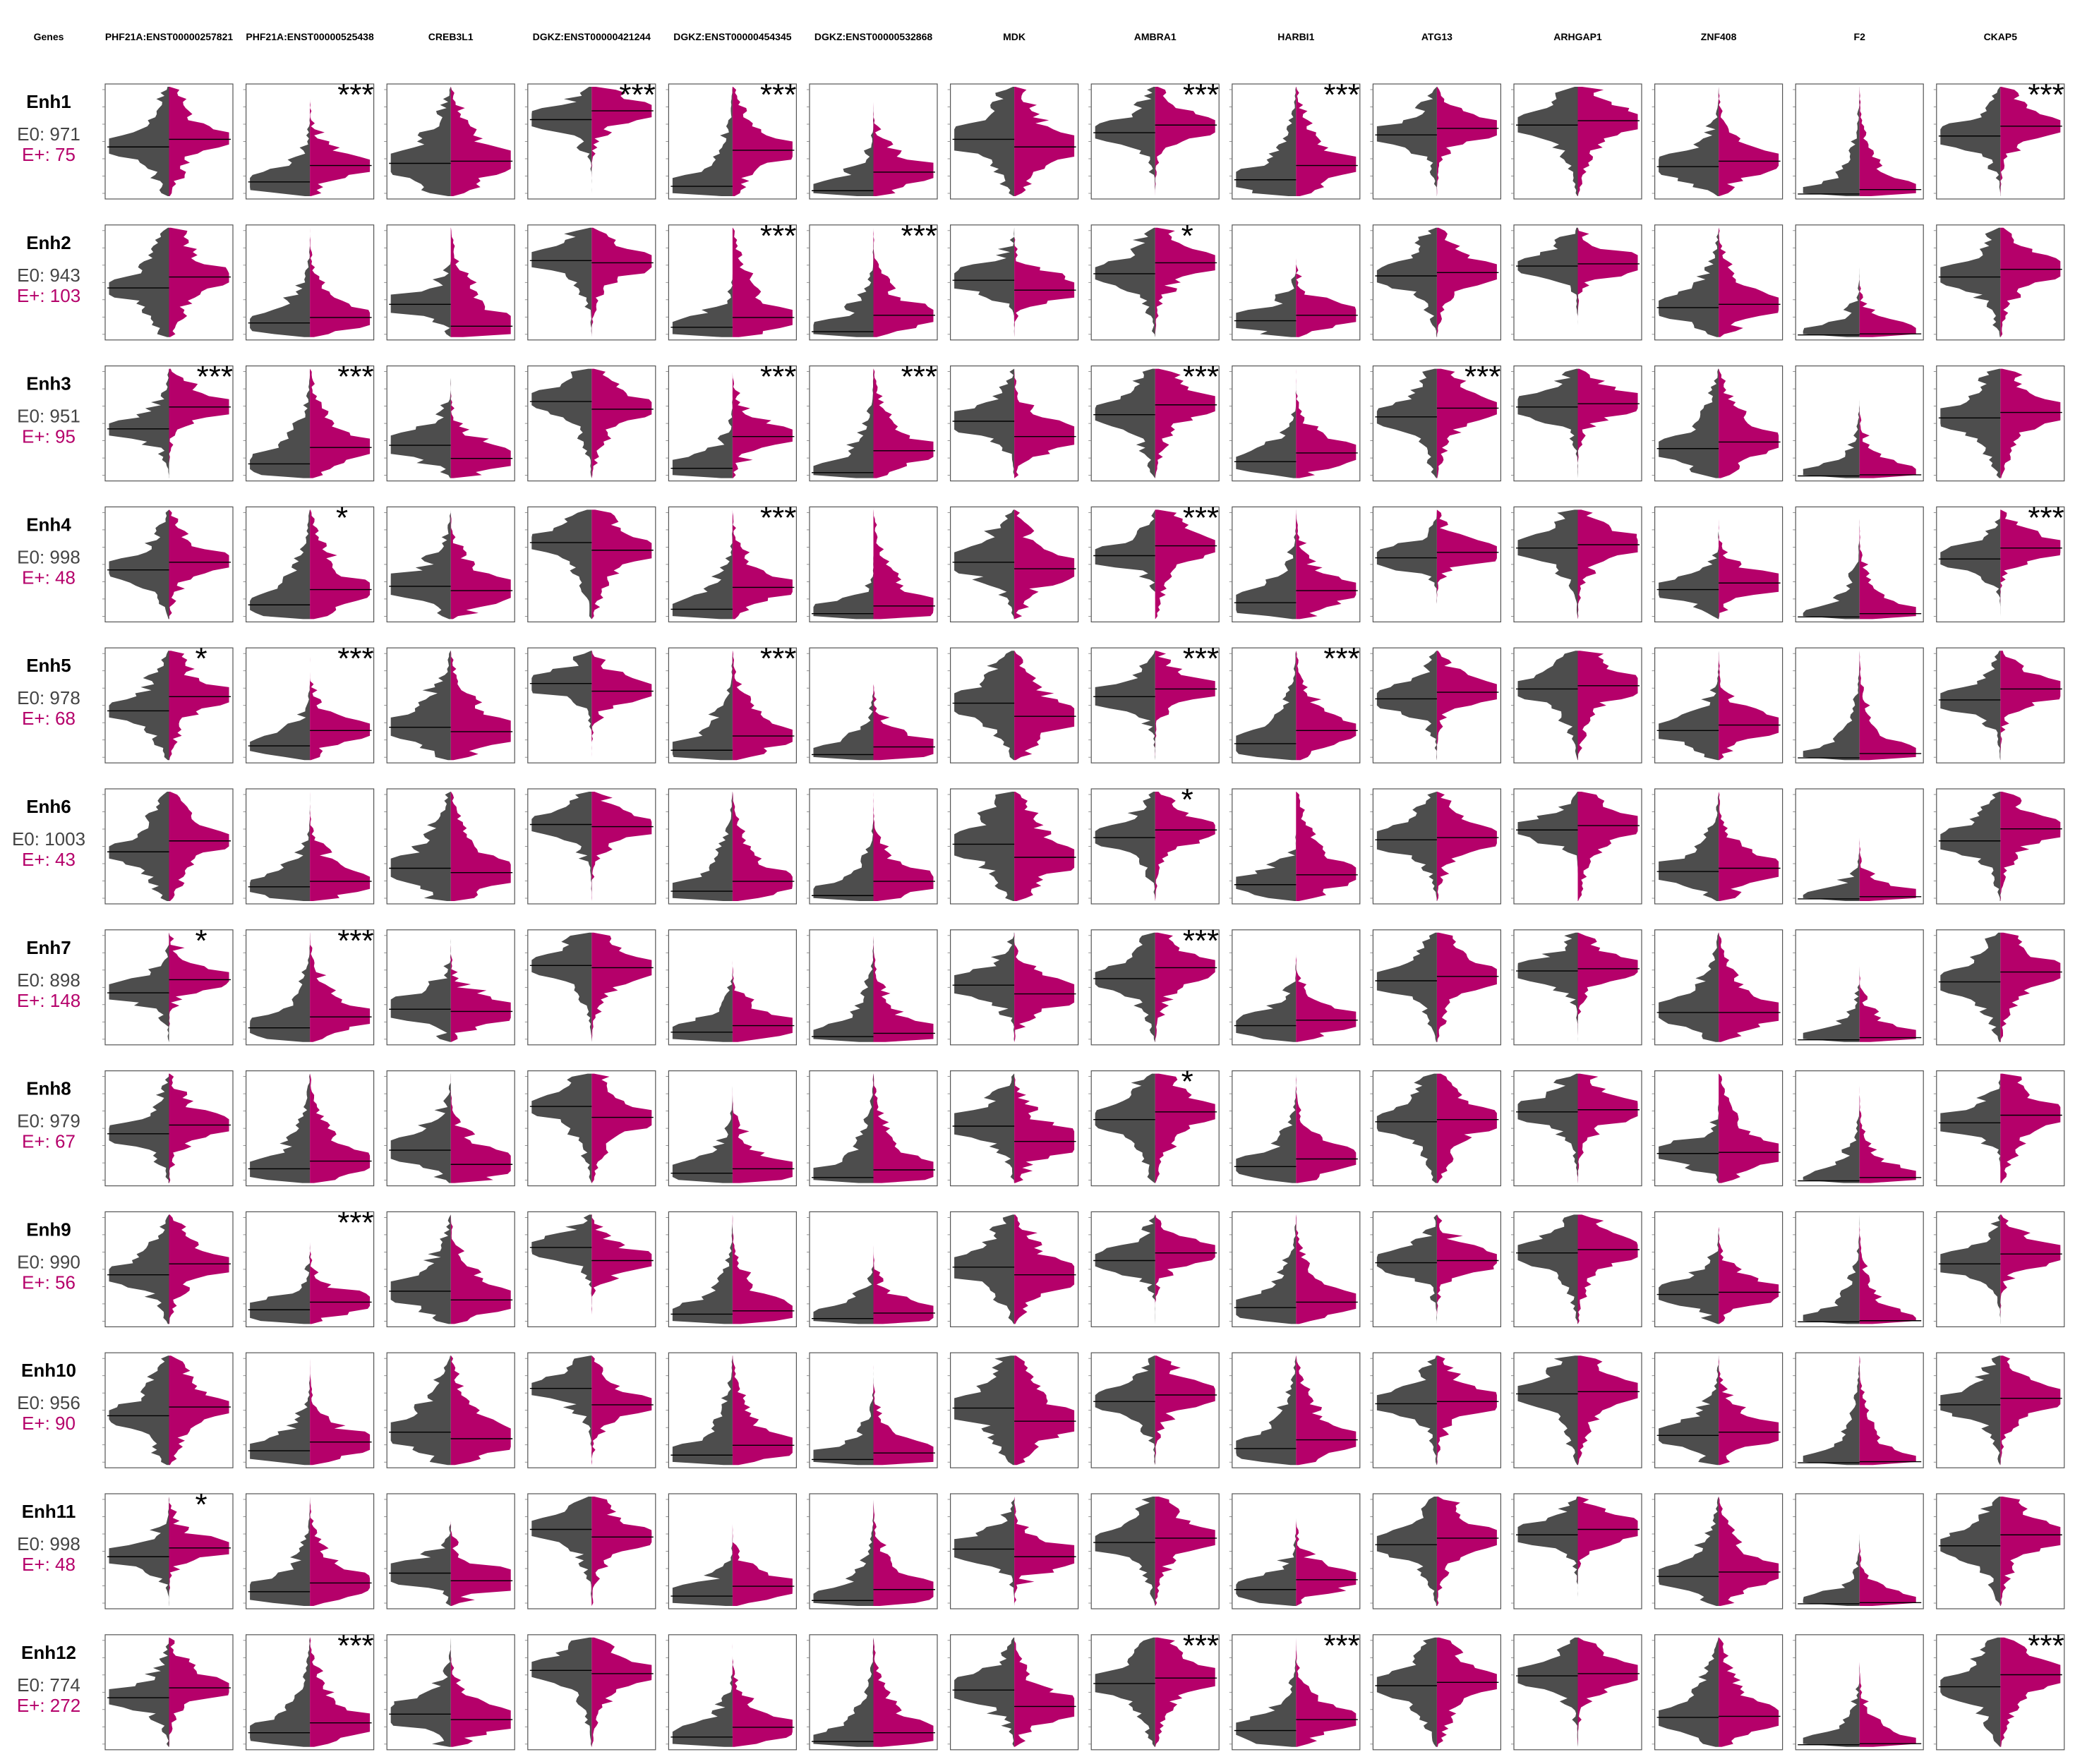 Image resolution: width=2075 pixels, height=1764 pixels. Describe the element at coordinates (1154, 844) in the screenshot. I see `violin-panel: *` at that location.